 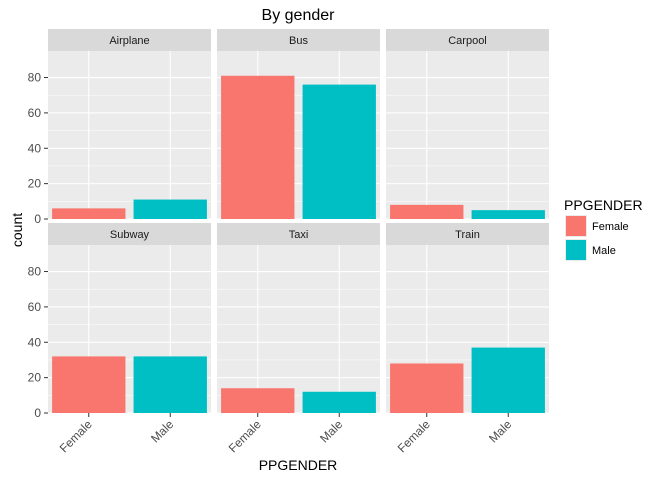 I want to click on legend-label-female: Female, so click(x=610, y=227).